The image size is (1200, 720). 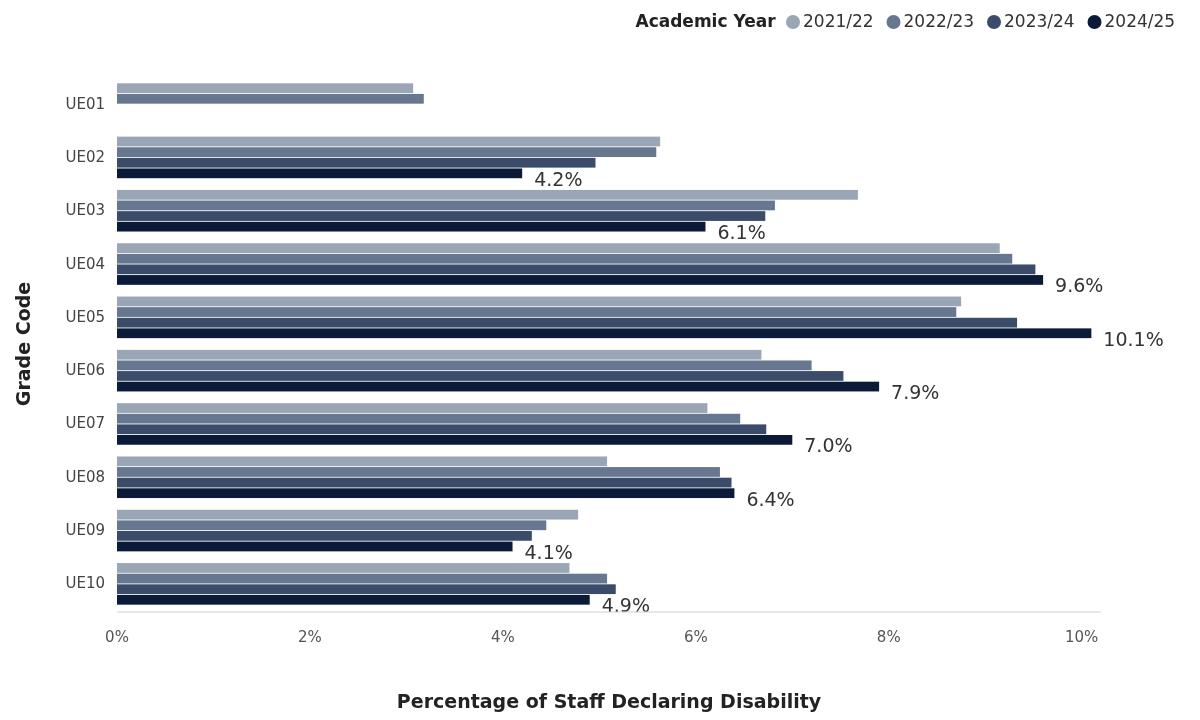 What do you see at coordinates (310, 637) in the screenshot?
I see `x-tick-label: 2%` at bounding box center [310, 637].